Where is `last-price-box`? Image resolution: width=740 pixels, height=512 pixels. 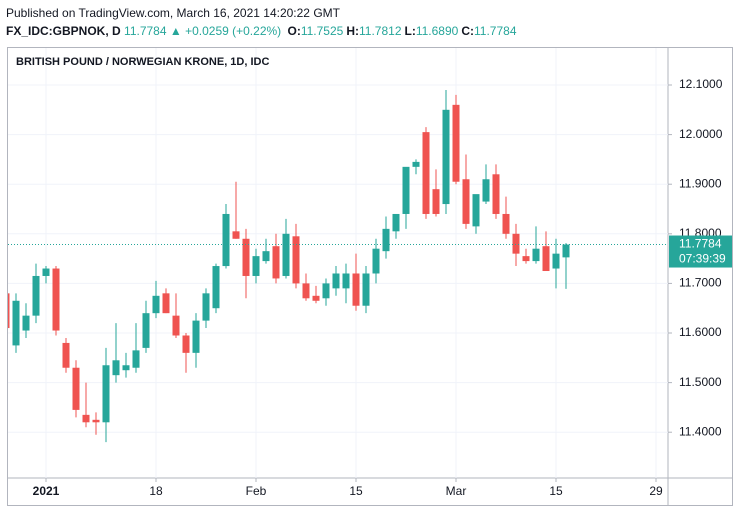 last-price-box is located at coordinates (700, 251).